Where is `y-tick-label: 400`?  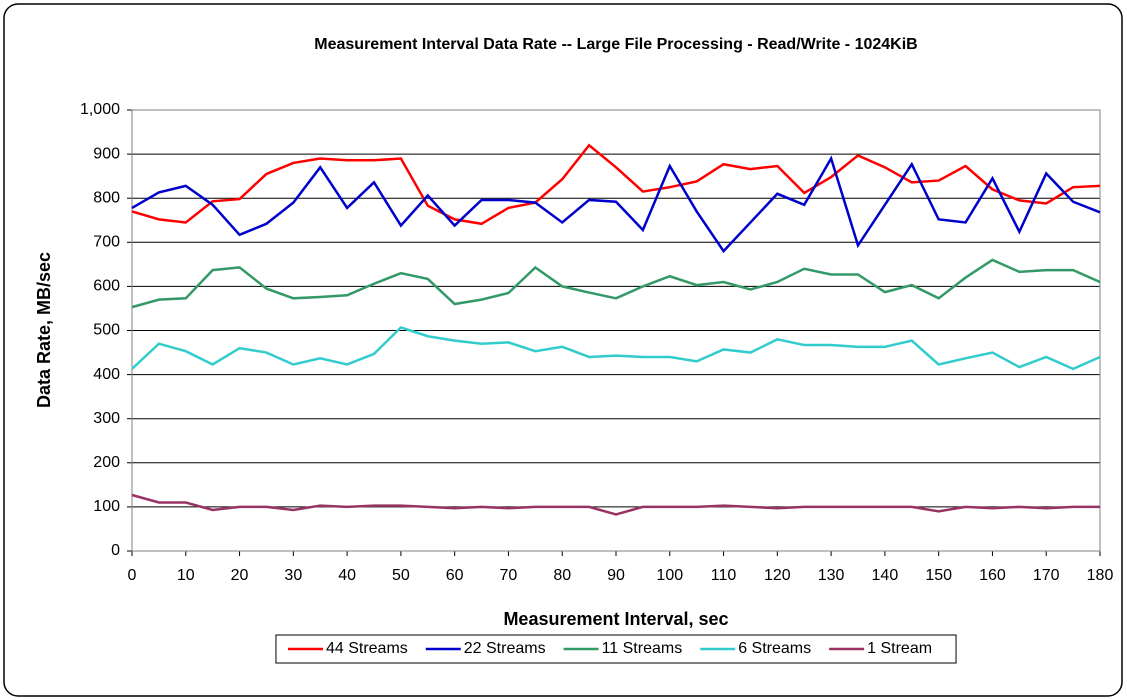
y-tick-label: 400 is located at coordinates (106, 374).